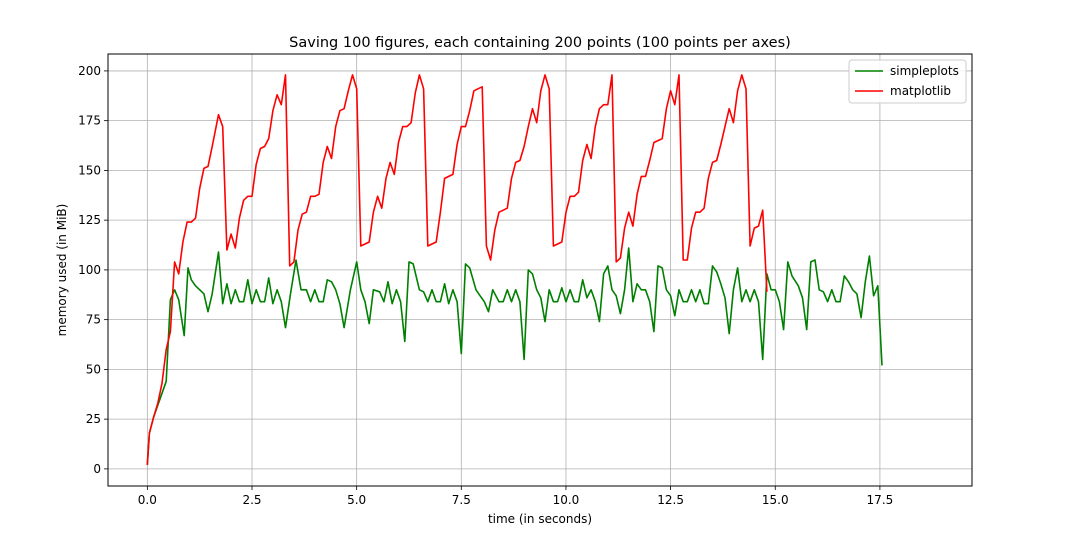 This screenshot has width=1080, height=540. What do you see at coordinates (62, 270) in the screenshot?
I see `y-axis-label: memory used (in MiB)` at bounding box center [62, 270].